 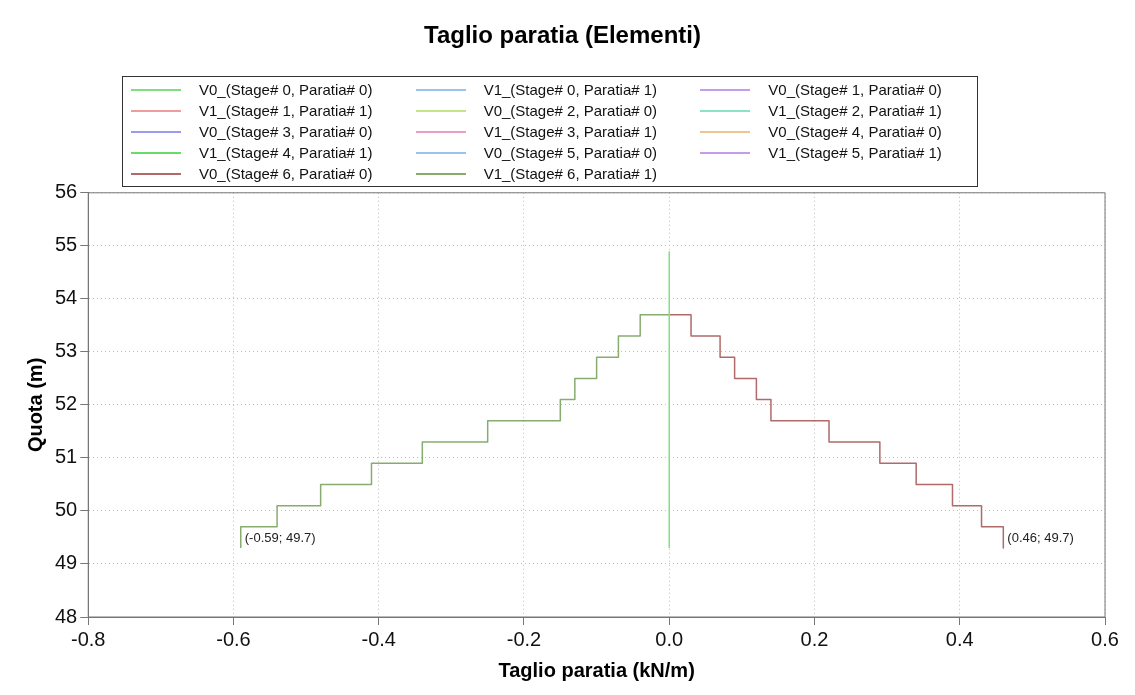 I want to click on legend-label: V0_(Stage# 0, Paratia# 0), so click(x=286, y=89).